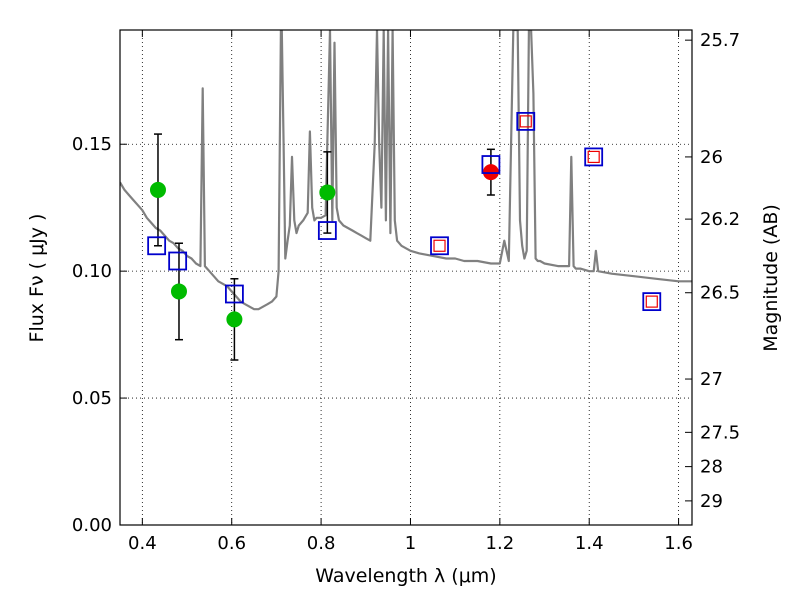 This screenshot has height=600, width=800. What do you see at coordinates (711, 379) in the screenshot?
I see `right-tick-label: 27` at bounding box center [711, 379].